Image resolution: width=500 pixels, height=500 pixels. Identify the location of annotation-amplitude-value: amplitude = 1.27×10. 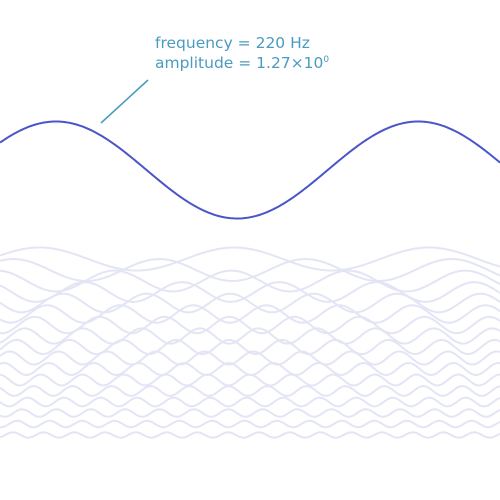
(239, 63).